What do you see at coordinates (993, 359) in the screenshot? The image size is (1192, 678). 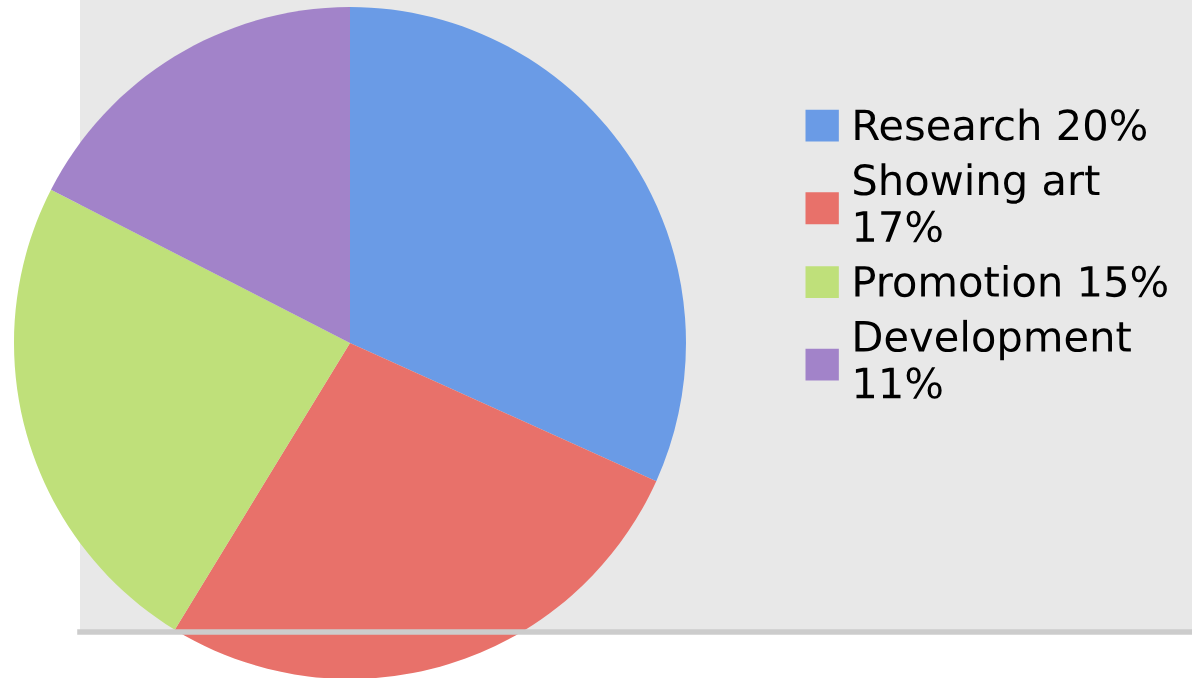 I see `legend-label: Development 11%` at bounding box center [993, 359].